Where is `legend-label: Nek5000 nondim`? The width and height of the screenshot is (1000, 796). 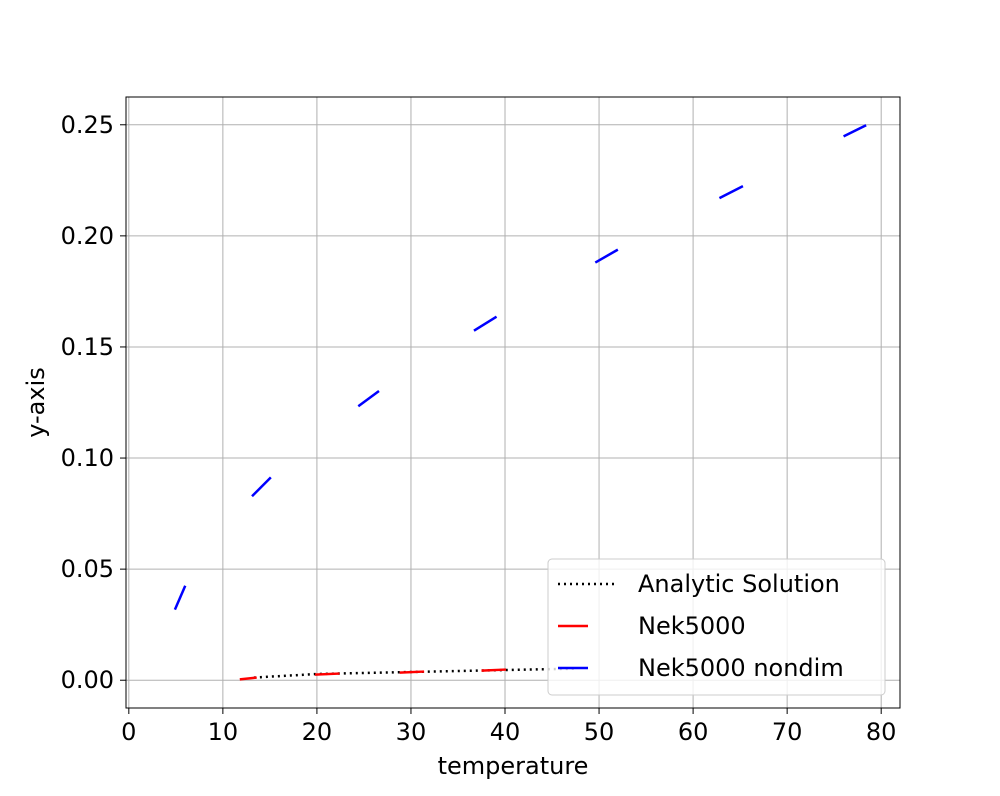 legend-label: Nek5000 nondim is located at coordinates (741, 668).